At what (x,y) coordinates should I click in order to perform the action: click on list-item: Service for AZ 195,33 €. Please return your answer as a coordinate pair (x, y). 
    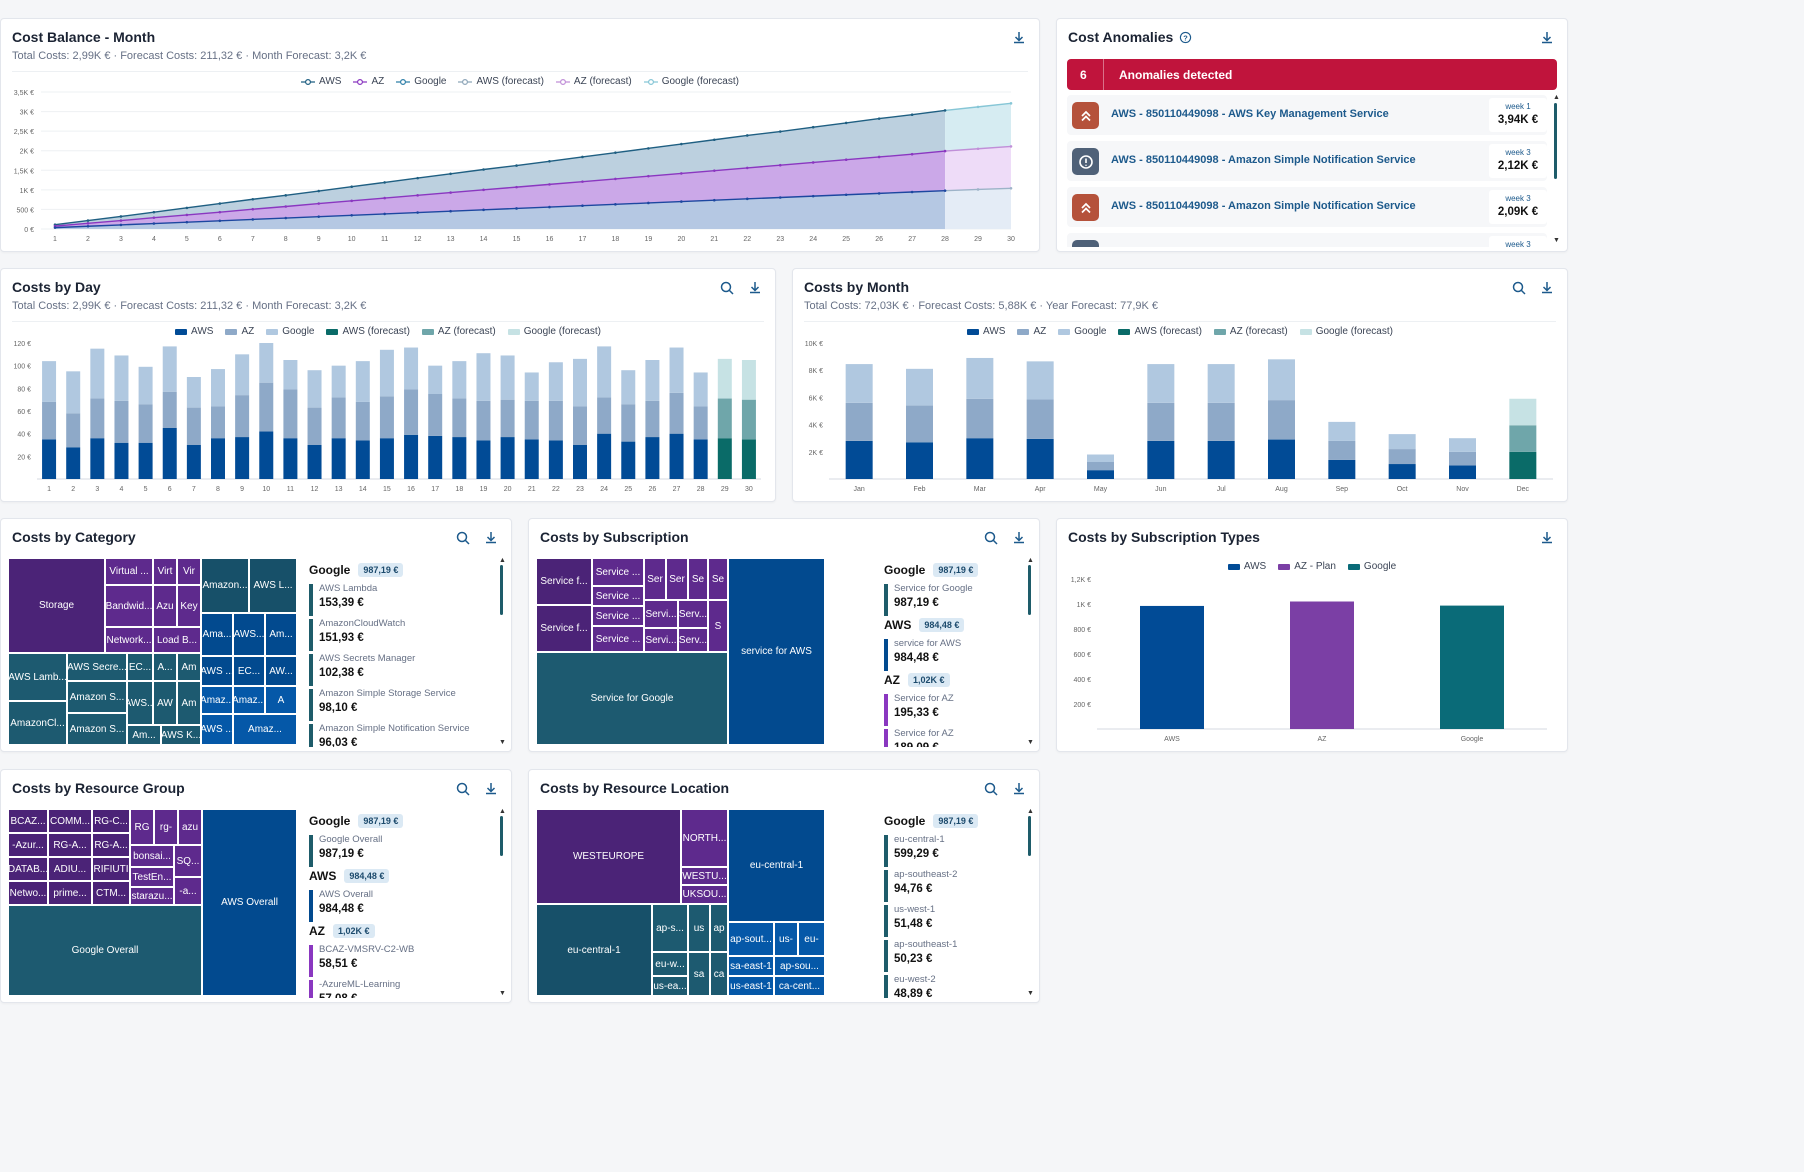
    Looking at the image, I should click on (951, 709).